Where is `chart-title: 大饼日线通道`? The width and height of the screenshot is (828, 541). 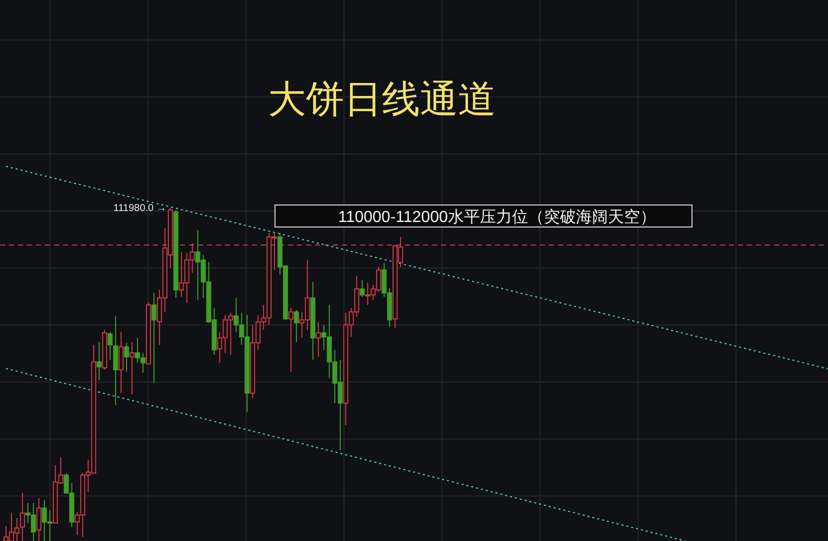 chart-title: 大饼日线通道 is located at coordinates (382, 99).